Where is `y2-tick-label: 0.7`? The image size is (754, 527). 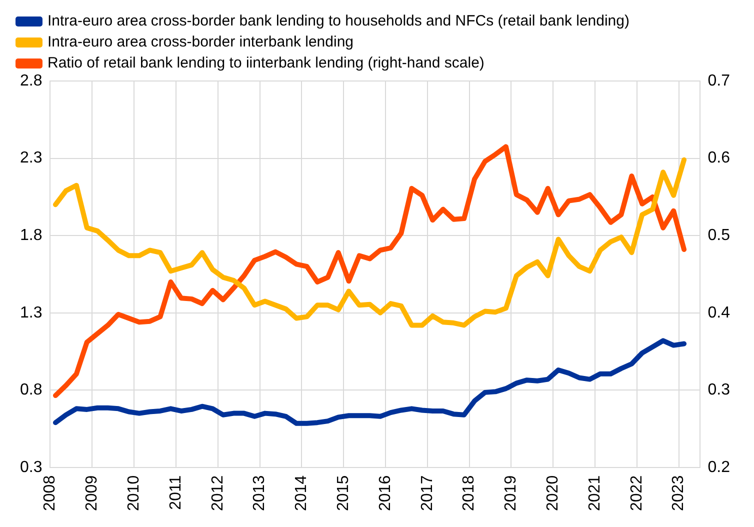 y2-tick-label: 0.7 is located at coordinates (719, 81).